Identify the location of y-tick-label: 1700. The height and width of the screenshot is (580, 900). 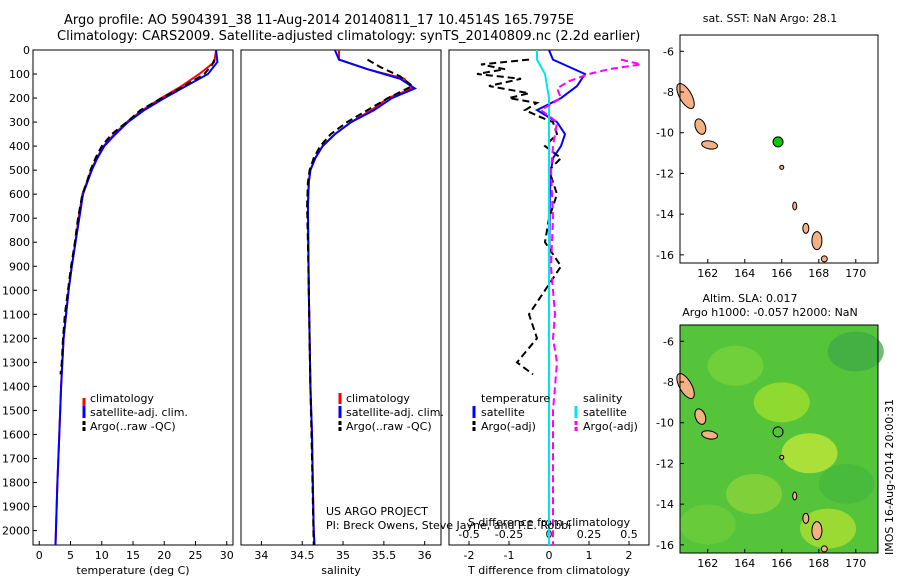
(16, 458).